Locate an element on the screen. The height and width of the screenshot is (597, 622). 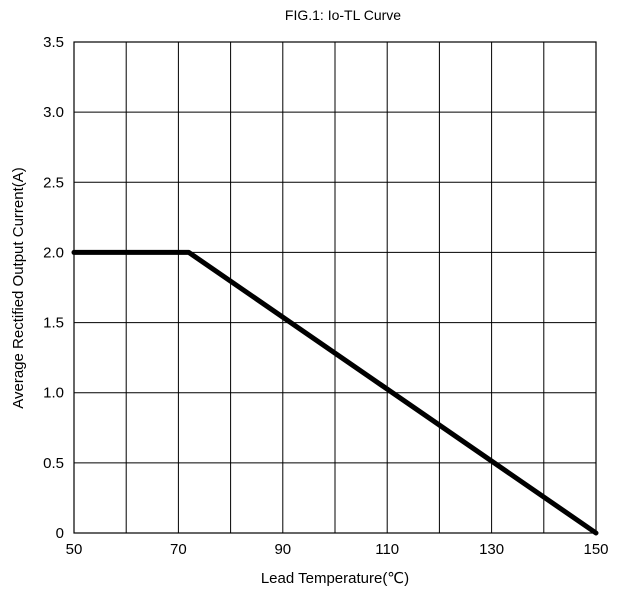
x-tick-label: 50 is located at coordinates (74, 549).